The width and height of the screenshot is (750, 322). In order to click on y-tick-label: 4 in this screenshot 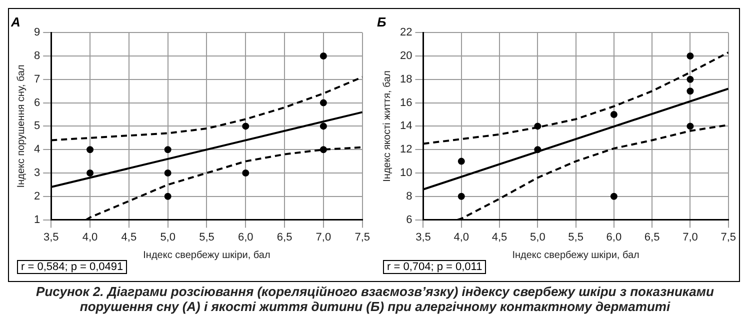, I will do `click(37, 150)`.